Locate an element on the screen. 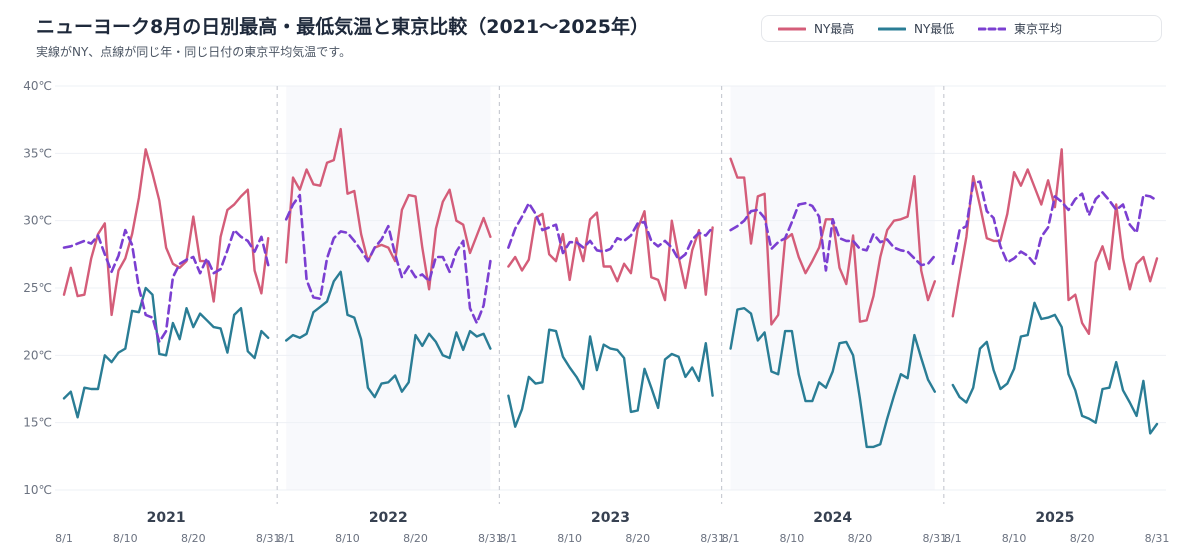 This screenshot has width=1200, height=560. y-tick-label: 25℃ is located at coordinates (37, 288).